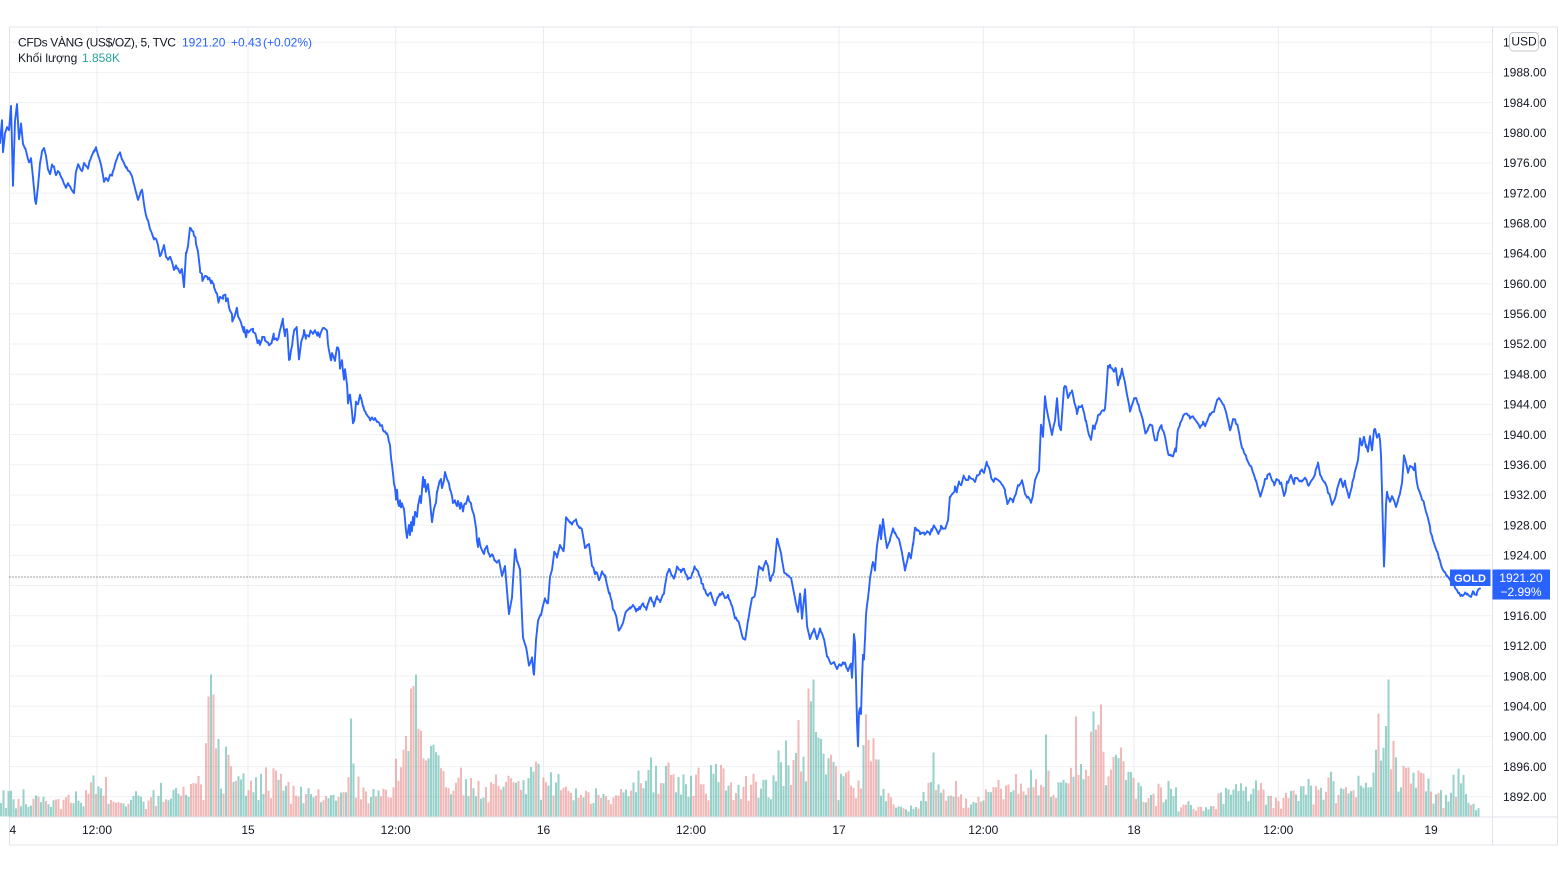 The image size is (1566, 880). What do you see at coordinates (1525, 495) in the screenshot?
I see `svg-text: 1932.00` at bounding box center [1525, 495].